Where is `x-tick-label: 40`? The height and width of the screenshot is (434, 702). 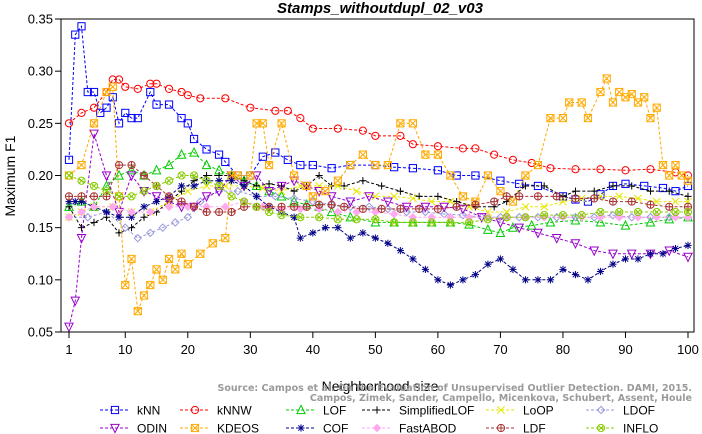 x-tick-label: 40 is located at coordinates (313, 349).